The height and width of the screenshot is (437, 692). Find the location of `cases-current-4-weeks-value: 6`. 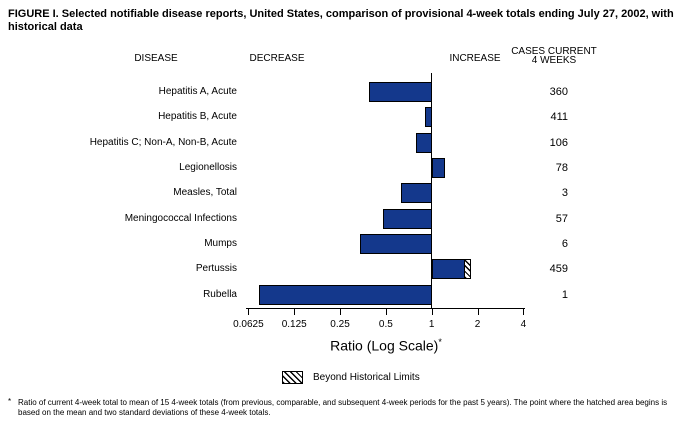

cases-current-4-weeks-value: 6 is located at coordinates (564, 244).